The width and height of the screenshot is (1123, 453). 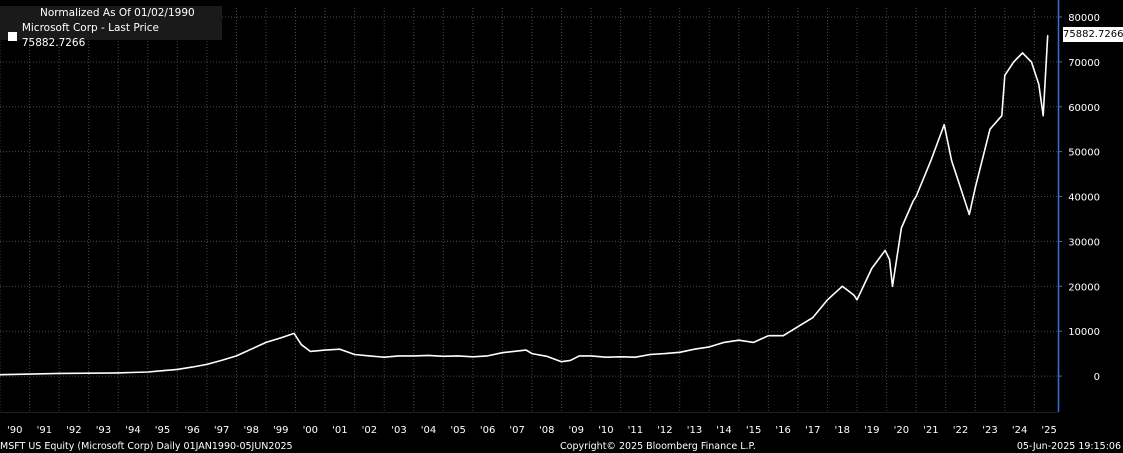 I want to click on x-tick-label: '95, so click(x=162, y=430).